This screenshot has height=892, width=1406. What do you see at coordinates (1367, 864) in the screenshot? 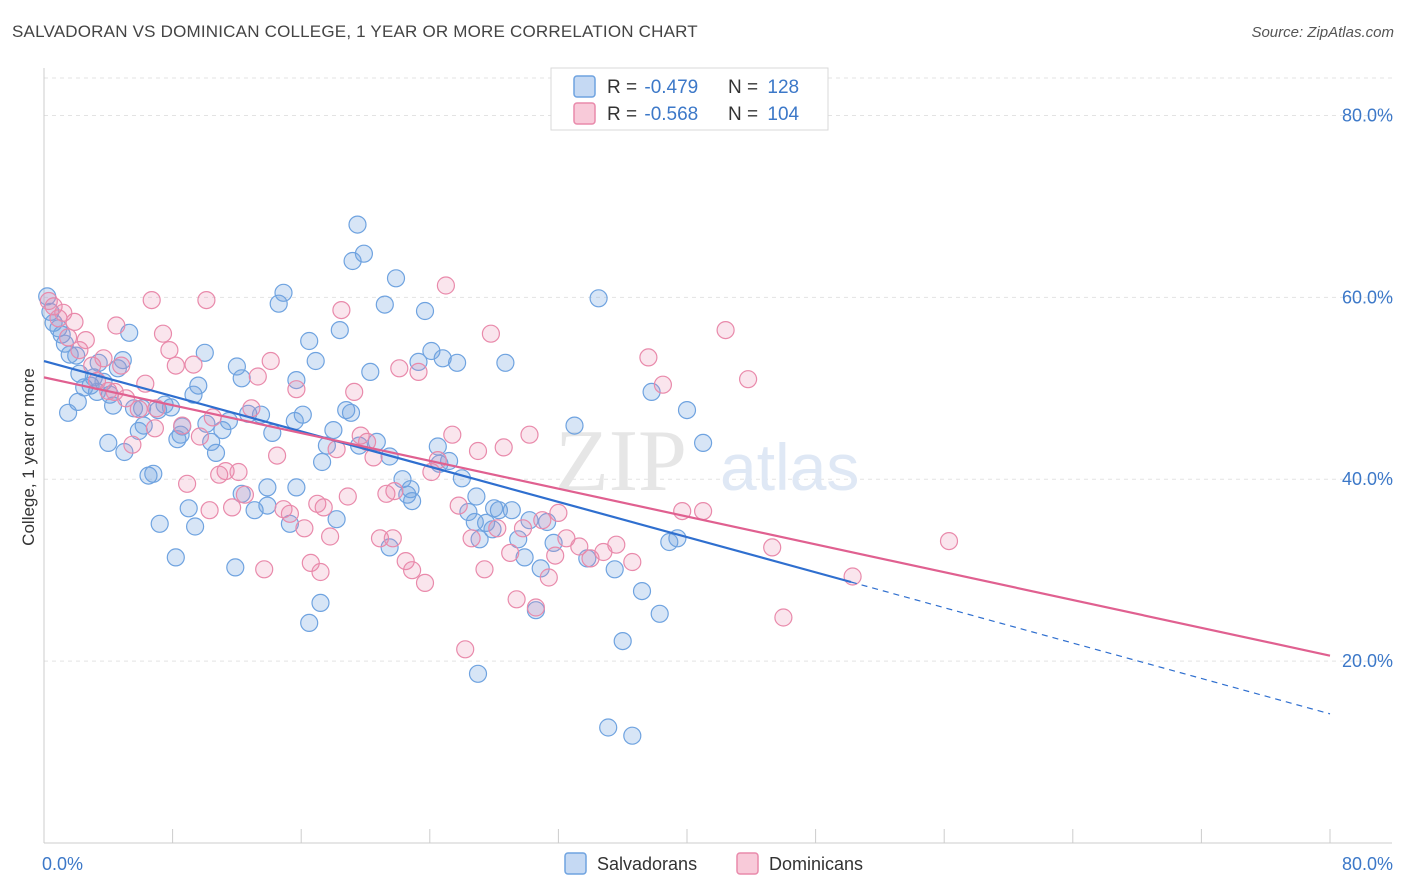
I see `x-tick-label-end: 80.0%` at bounding box center [1367, 864].